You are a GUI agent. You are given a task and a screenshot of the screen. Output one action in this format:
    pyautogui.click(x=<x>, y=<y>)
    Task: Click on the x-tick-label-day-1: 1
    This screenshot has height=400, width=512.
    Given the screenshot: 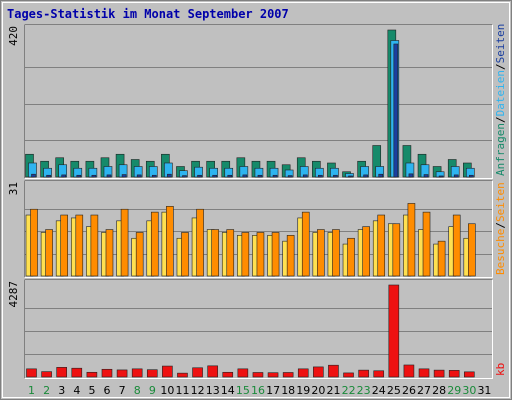 What is the action you would take?
    pyautogui.click(x=31, y=390)
    